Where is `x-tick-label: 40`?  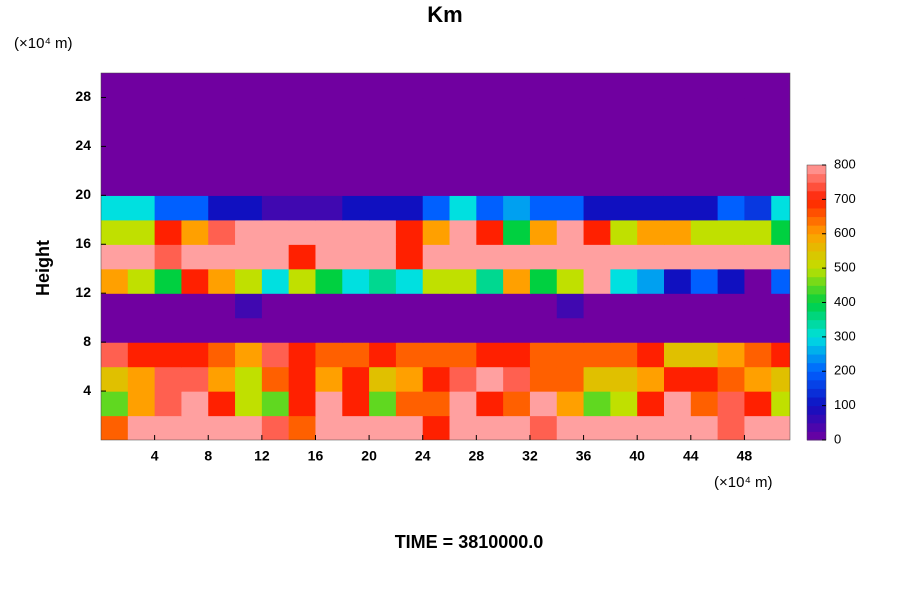
x-tick-label: 40 is located at coordinates (637, 456).